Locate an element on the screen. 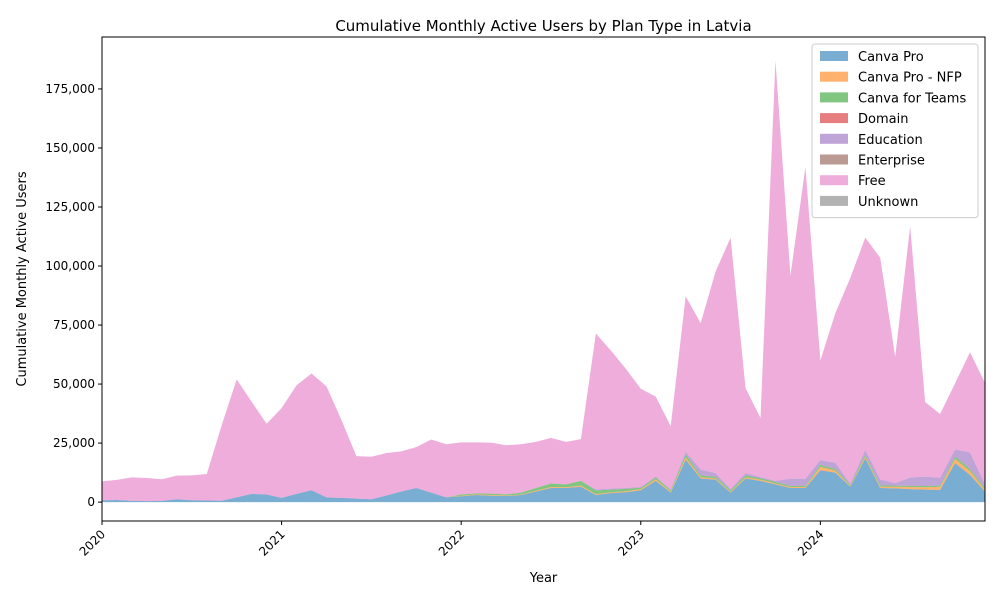  legend-box is located at coordinates (895, 131).